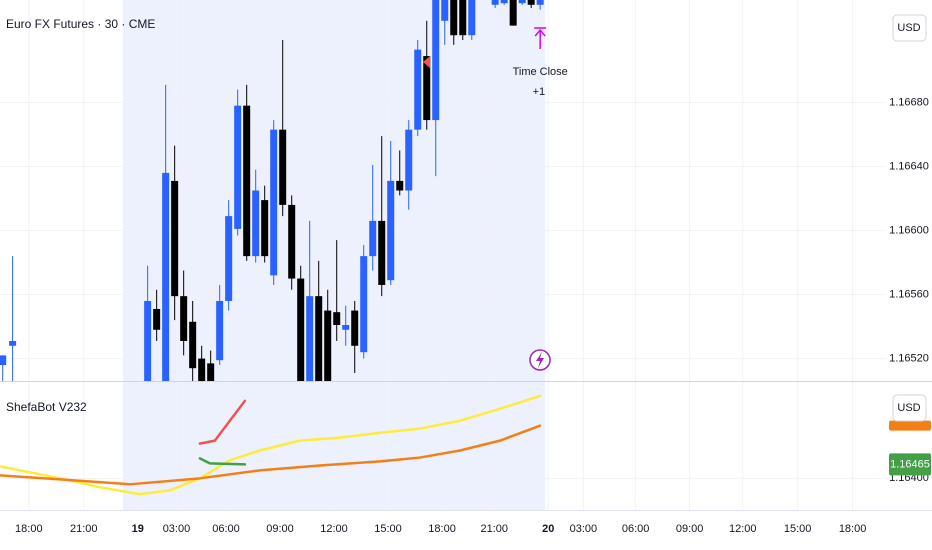  Describe the element at coordinates (548, 529) in the screenshot. I see `x-tick-label: 20` at that location.